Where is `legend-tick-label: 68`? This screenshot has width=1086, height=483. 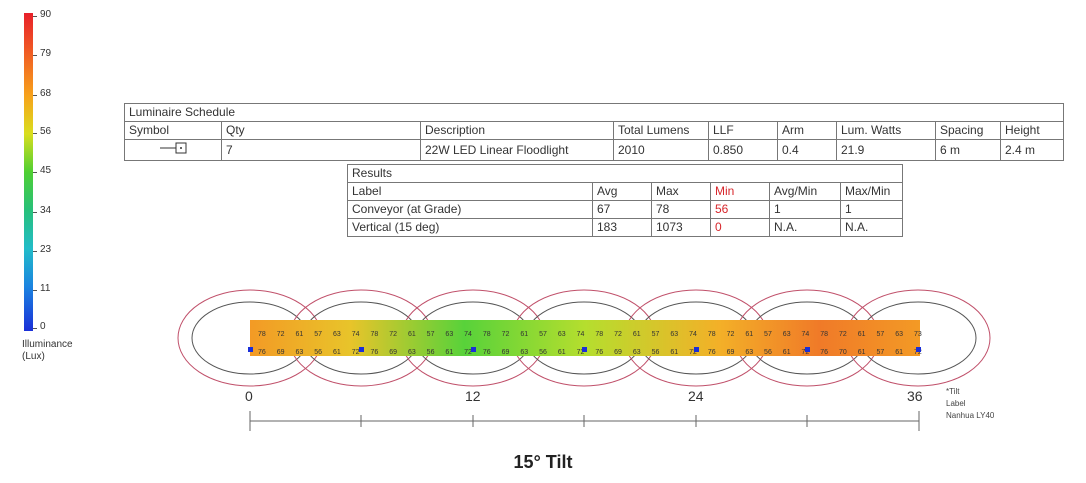
legend-tick-label: 68 is located at coordinates (46, 93).